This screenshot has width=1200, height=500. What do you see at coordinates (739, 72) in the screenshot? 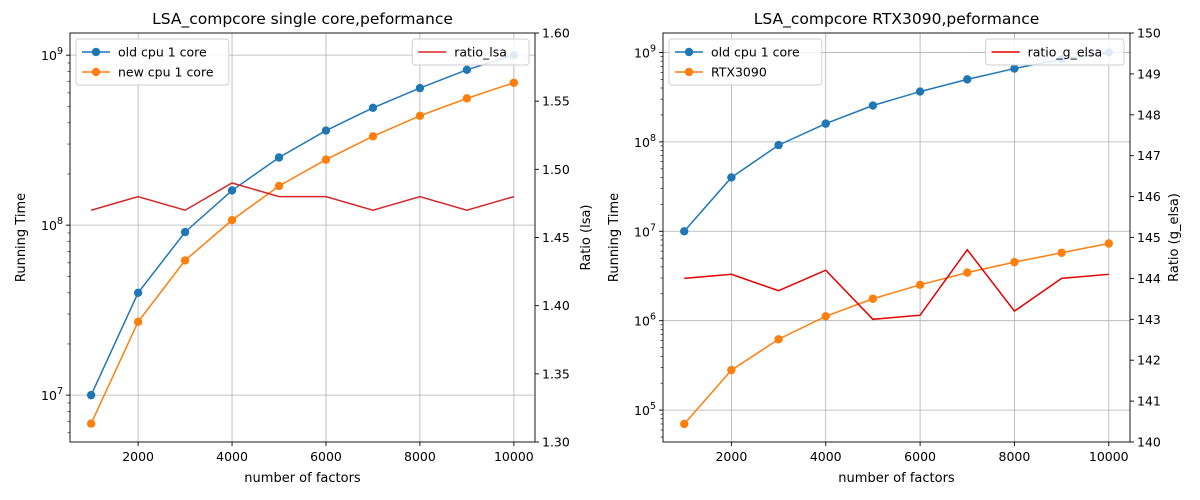
I see `legend-label: RTX3090` at bounding box center [739, 72].